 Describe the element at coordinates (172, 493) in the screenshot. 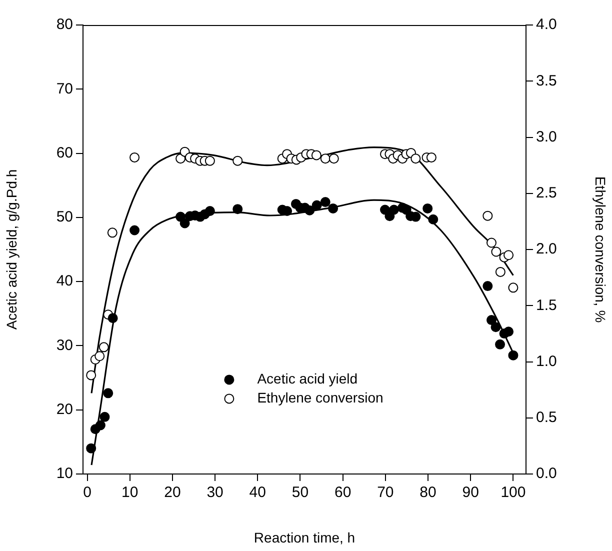

I see `x-tick-label: 20` at that location.